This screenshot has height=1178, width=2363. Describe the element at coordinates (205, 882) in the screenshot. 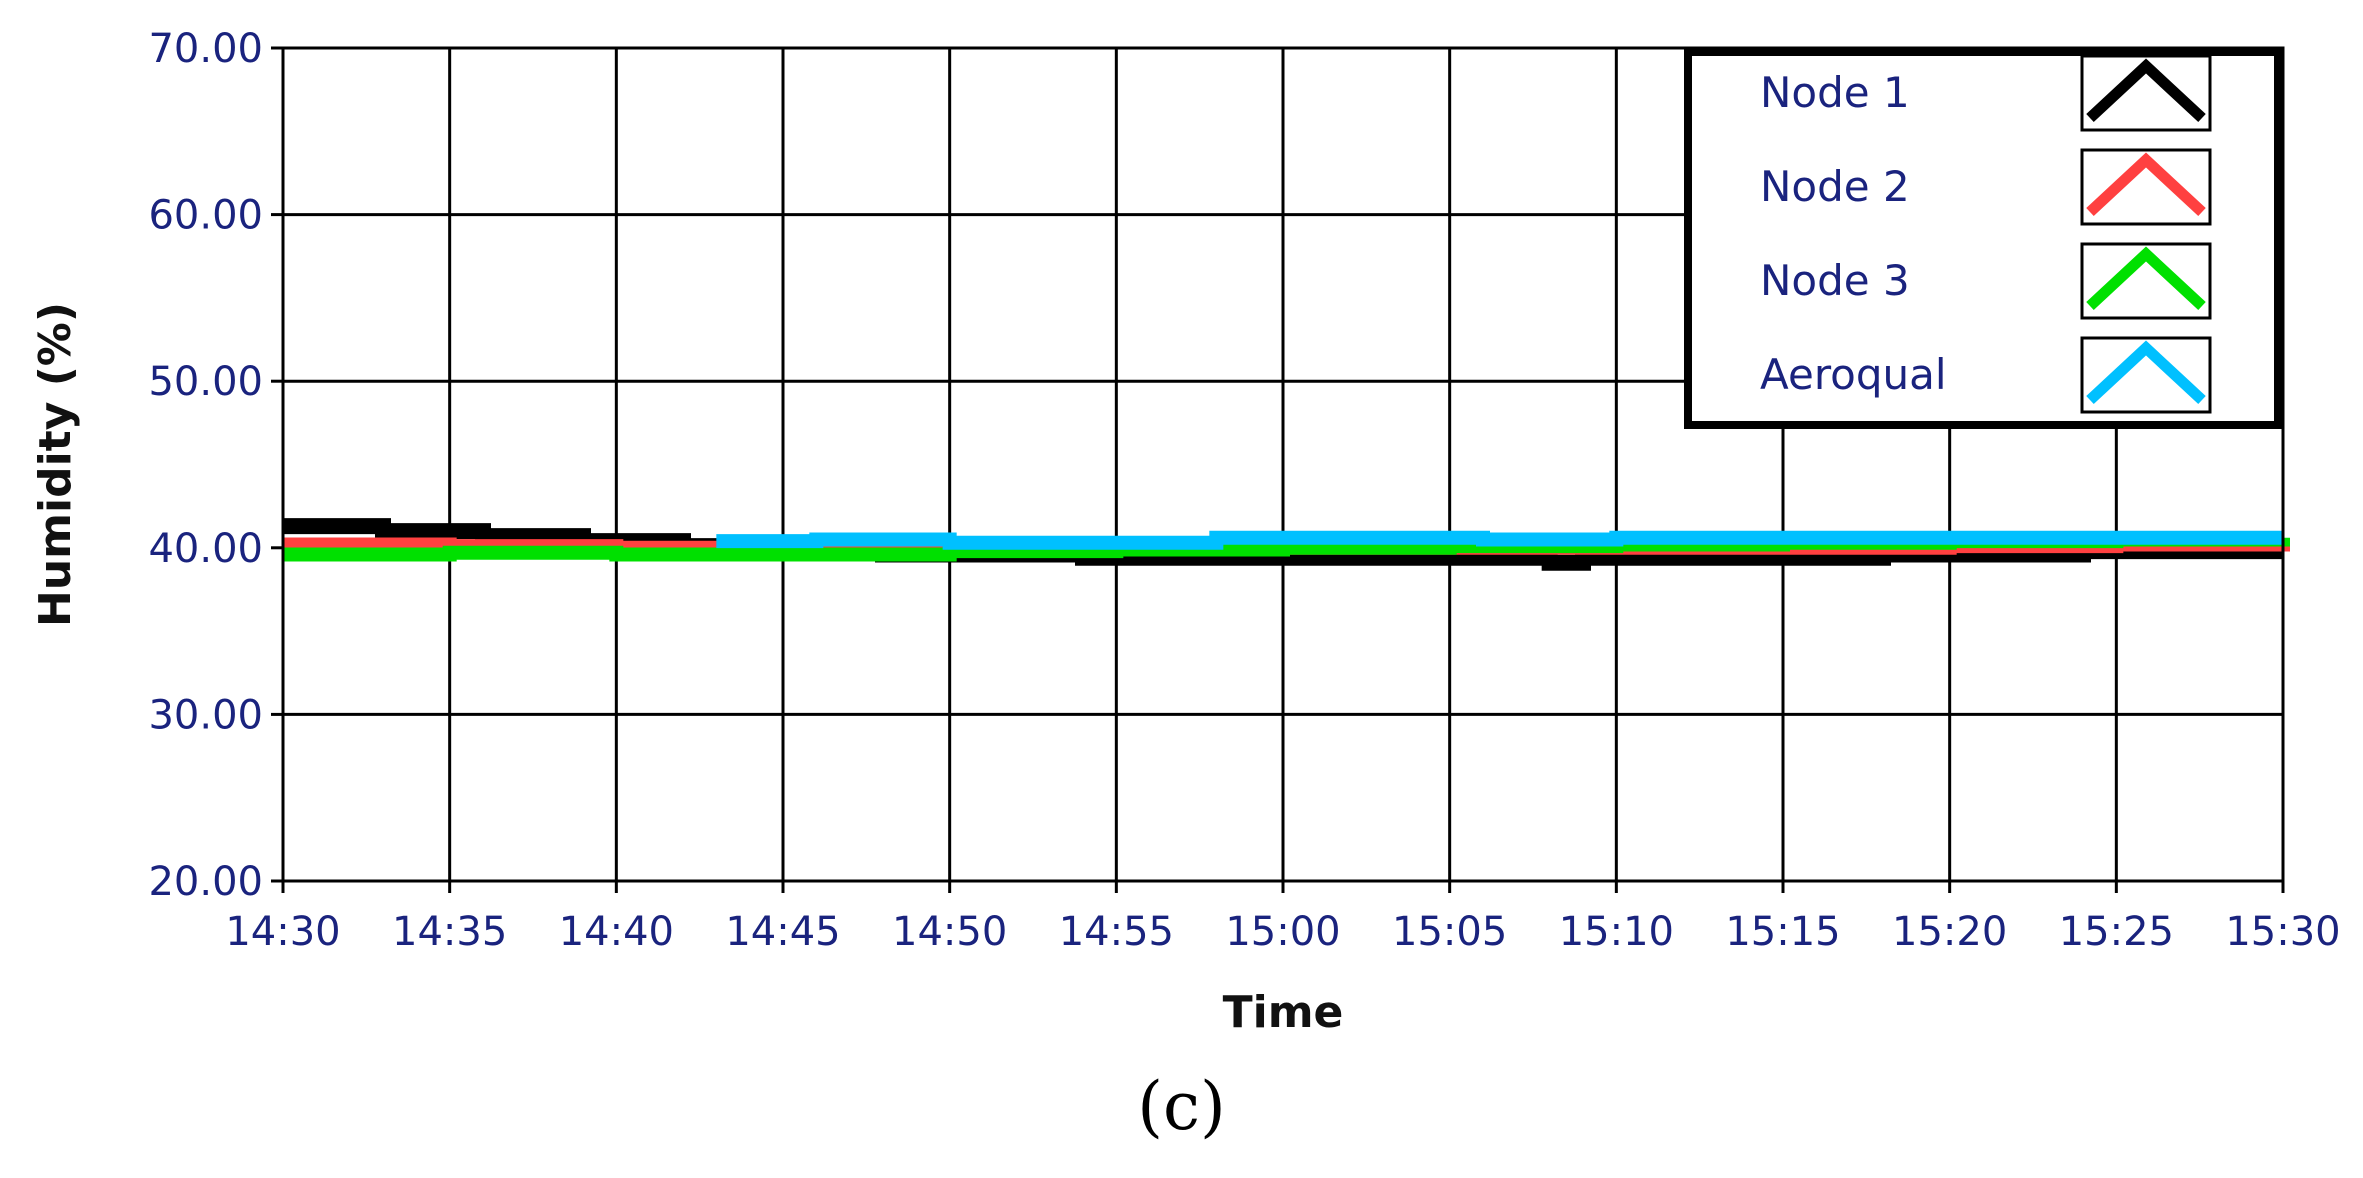

I see `y-tick-label: 20.00` at that location.